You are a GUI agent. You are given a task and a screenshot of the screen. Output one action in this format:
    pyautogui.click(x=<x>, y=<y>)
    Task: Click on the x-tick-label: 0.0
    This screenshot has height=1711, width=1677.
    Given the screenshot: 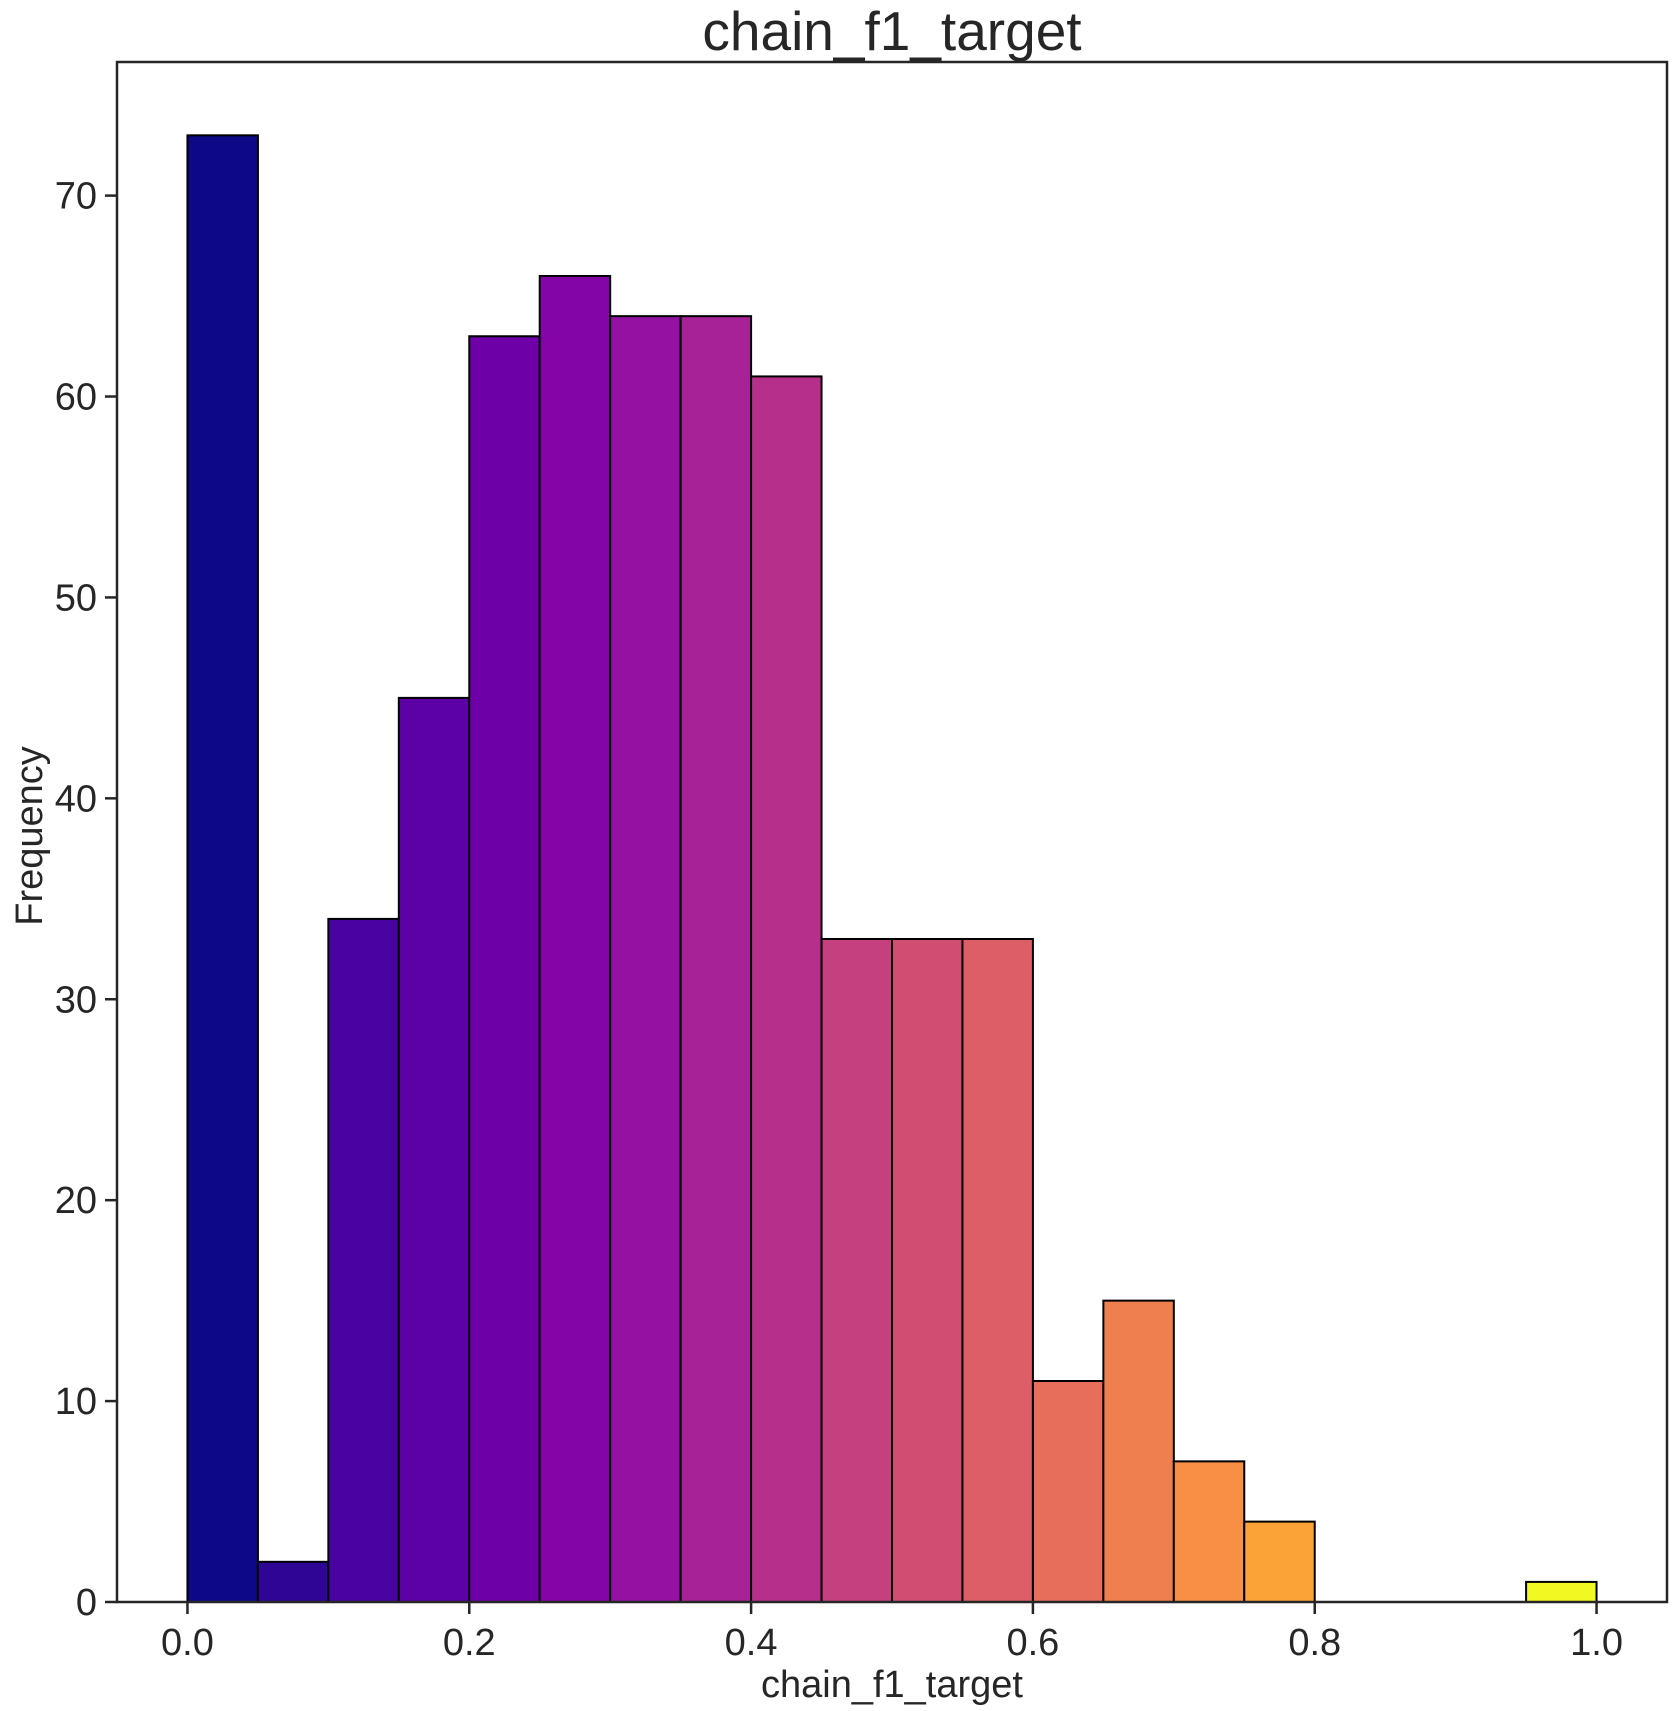 What is the action you would take?
    pyautogui.click(x=187, y=1643)
    